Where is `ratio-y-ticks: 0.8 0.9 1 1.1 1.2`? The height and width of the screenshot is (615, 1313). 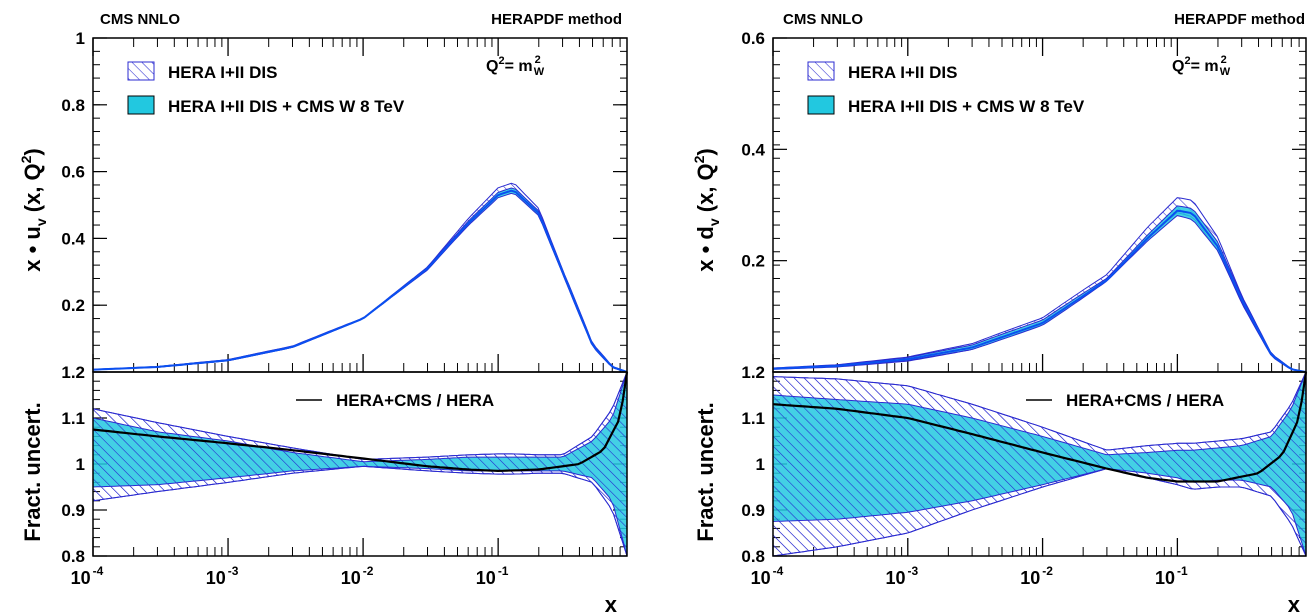
ratio-y-ticks: 0.8 0.9 1 1.1 1.2 is located at coordinates (1023, 464).